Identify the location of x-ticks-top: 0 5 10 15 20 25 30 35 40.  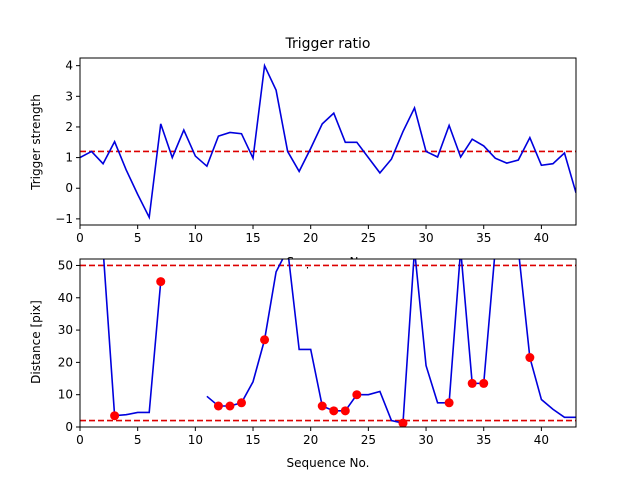
(312, 235).